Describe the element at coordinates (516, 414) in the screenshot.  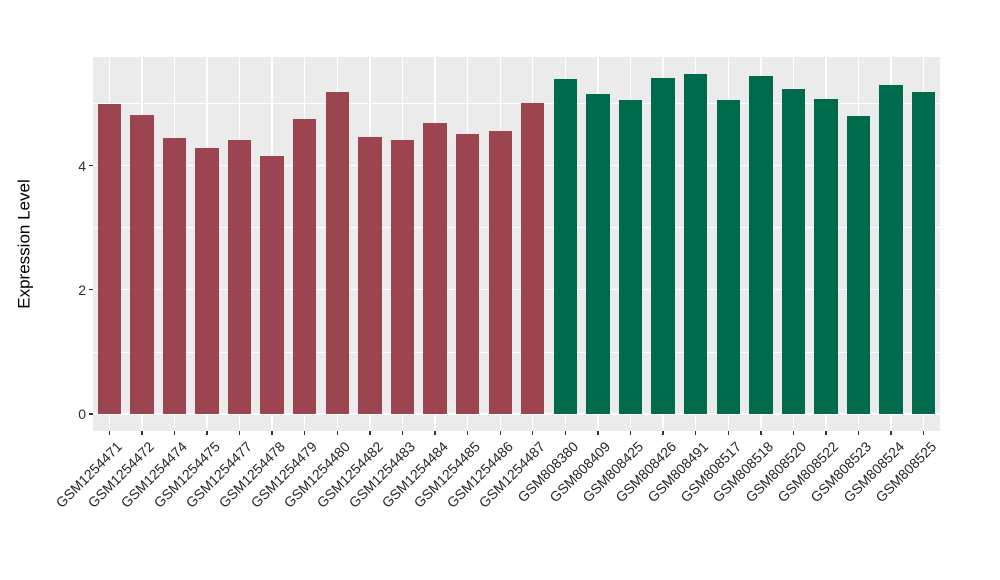
I see `gridline-major-y0` at that location.